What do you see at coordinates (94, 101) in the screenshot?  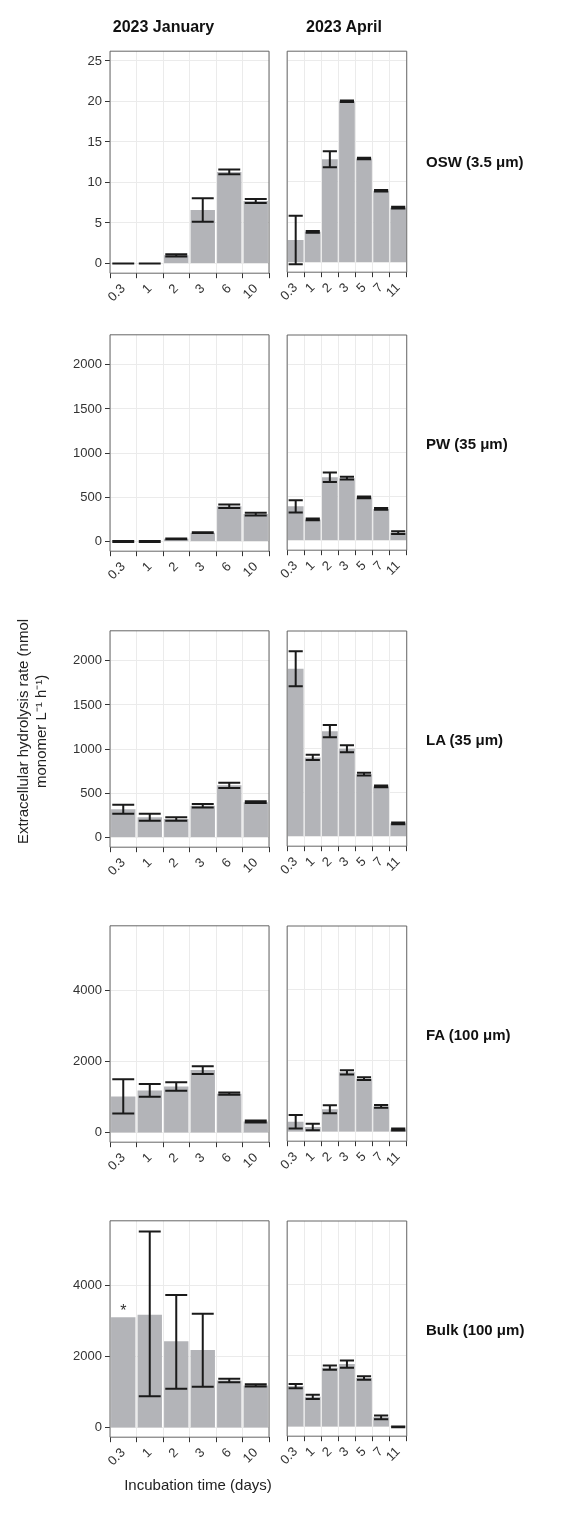 I see `y-tick-label: 20` at bounding box center [94, 101].